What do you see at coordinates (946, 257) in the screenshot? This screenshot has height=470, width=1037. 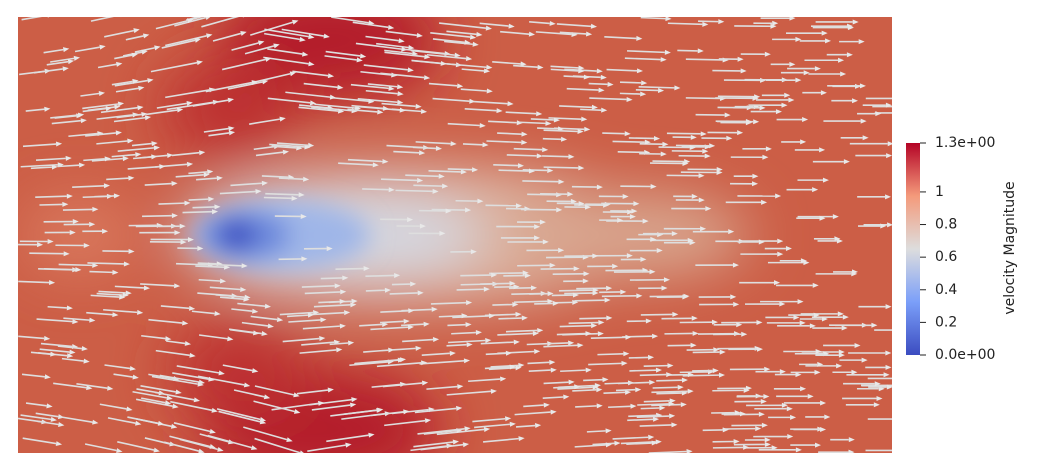 I see `colorbar-tick-label: 0.6` at bounding box center [946, 257].